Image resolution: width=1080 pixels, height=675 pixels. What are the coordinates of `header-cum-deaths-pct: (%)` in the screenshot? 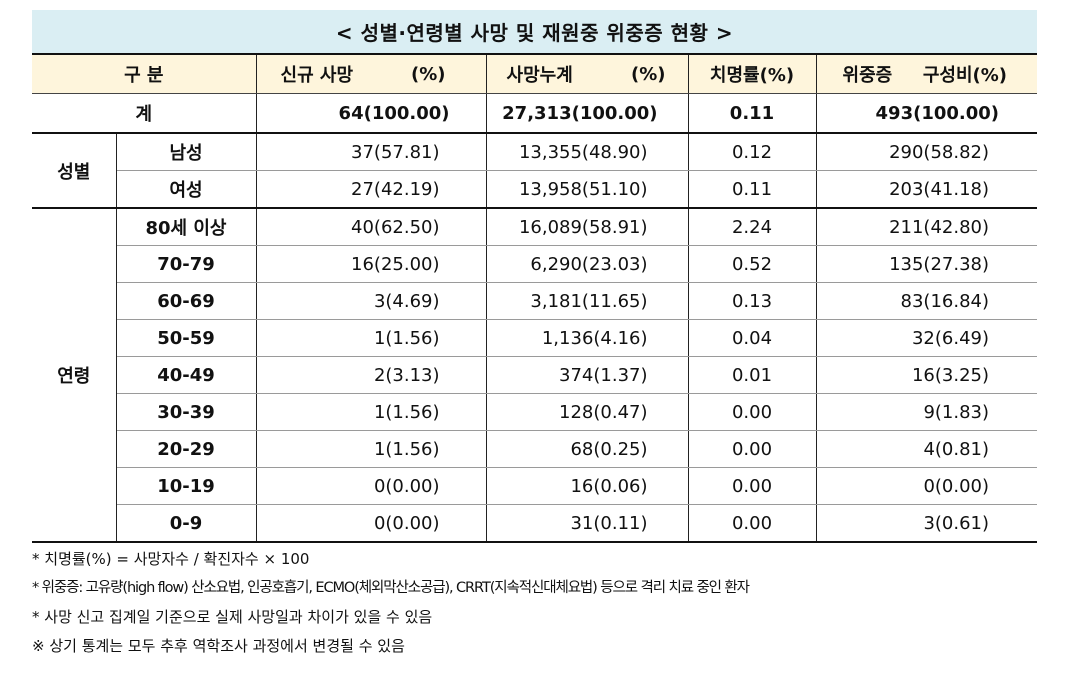 It's located at (648, 74).